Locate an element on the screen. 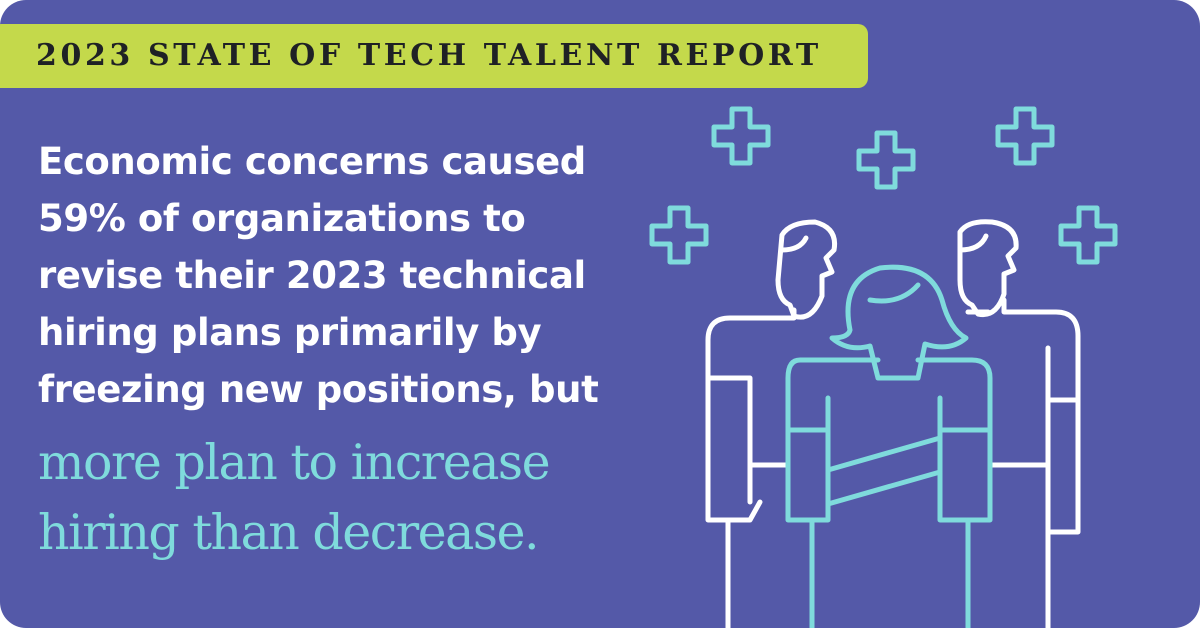  banner-text: 2023 STATE OF TECH TALENT REPORT is located at coordinates (429, 55).